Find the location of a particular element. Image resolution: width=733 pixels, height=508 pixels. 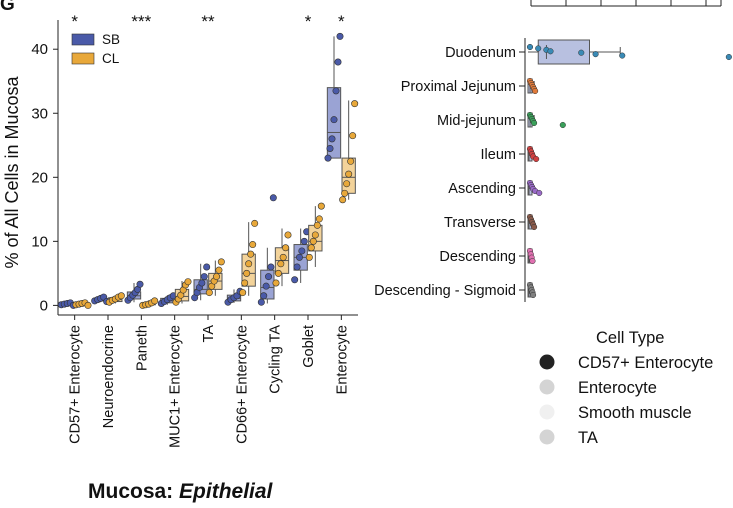

legend-label: SB is located at coordinates (111, 39).